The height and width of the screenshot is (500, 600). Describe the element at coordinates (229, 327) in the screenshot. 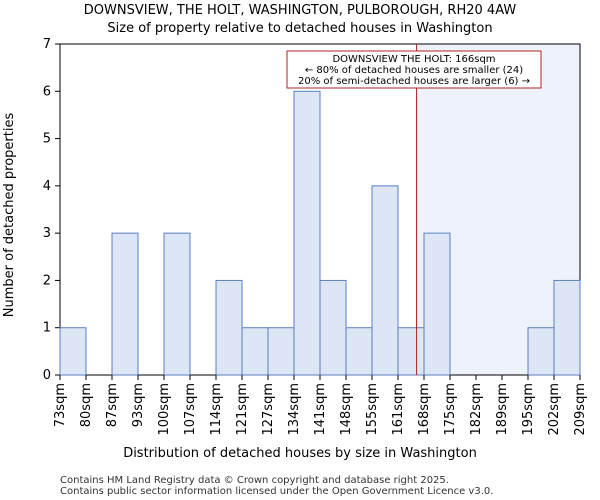

I see `bar-114sqm` at that location.